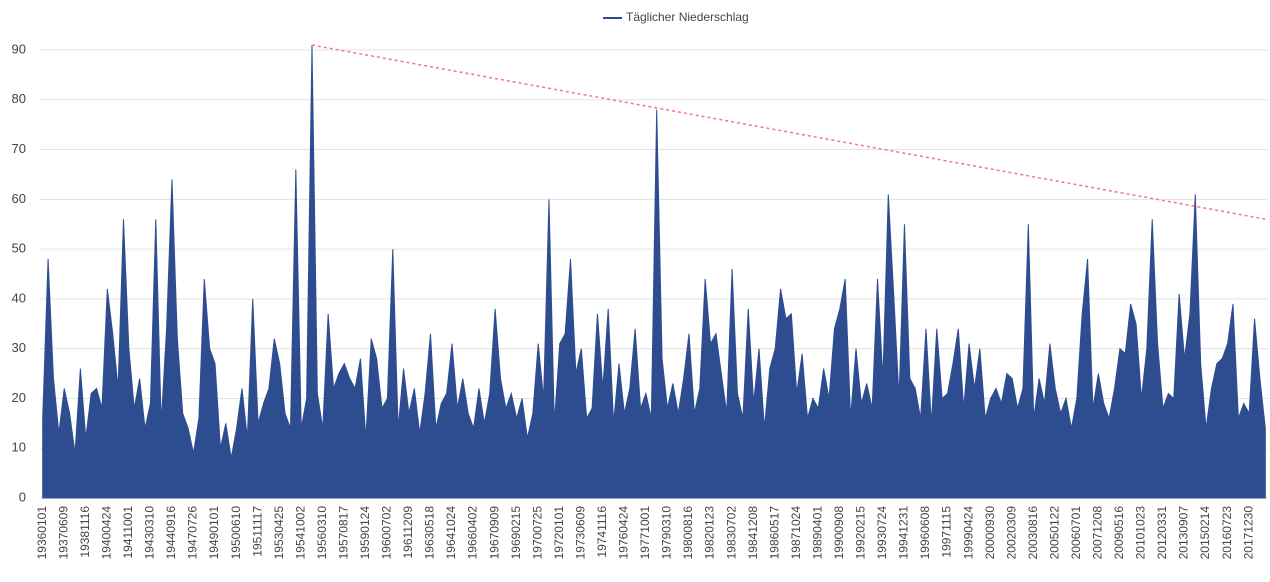 The width and height of the screenshot is (1270, 582). What do you see at coordinates (687, 17) in the screenshot?
I see `legend-label: Täglicher Niederschlag` at bounding box center [687, 17].